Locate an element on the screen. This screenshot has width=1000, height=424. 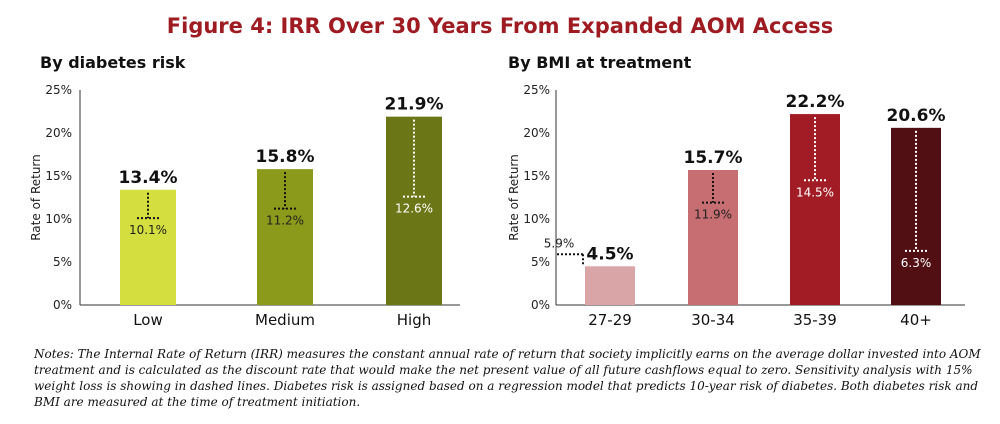
value-label: 15.8% is located at coordinates (285, 157).